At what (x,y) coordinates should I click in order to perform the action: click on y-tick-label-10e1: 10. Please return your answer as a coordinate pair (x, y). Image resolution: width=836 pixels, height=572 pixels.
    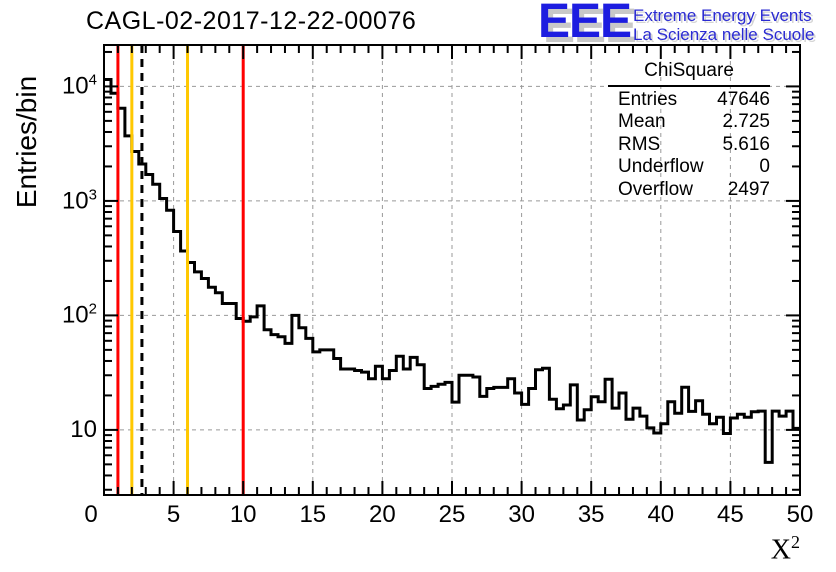
    Looking at the image, I should click on (83, 429).